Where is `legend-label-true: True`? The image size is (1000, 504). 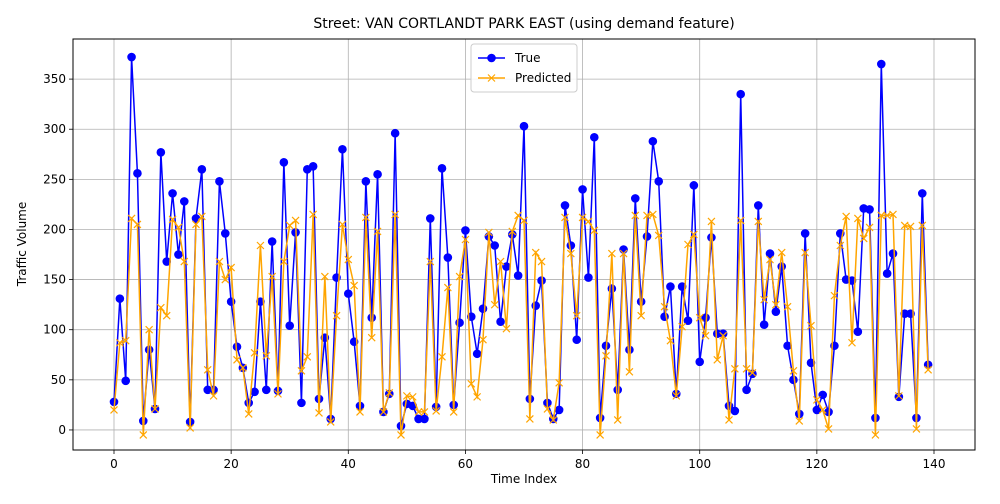 legend-label-true: True is located at coordinates (527, 58).